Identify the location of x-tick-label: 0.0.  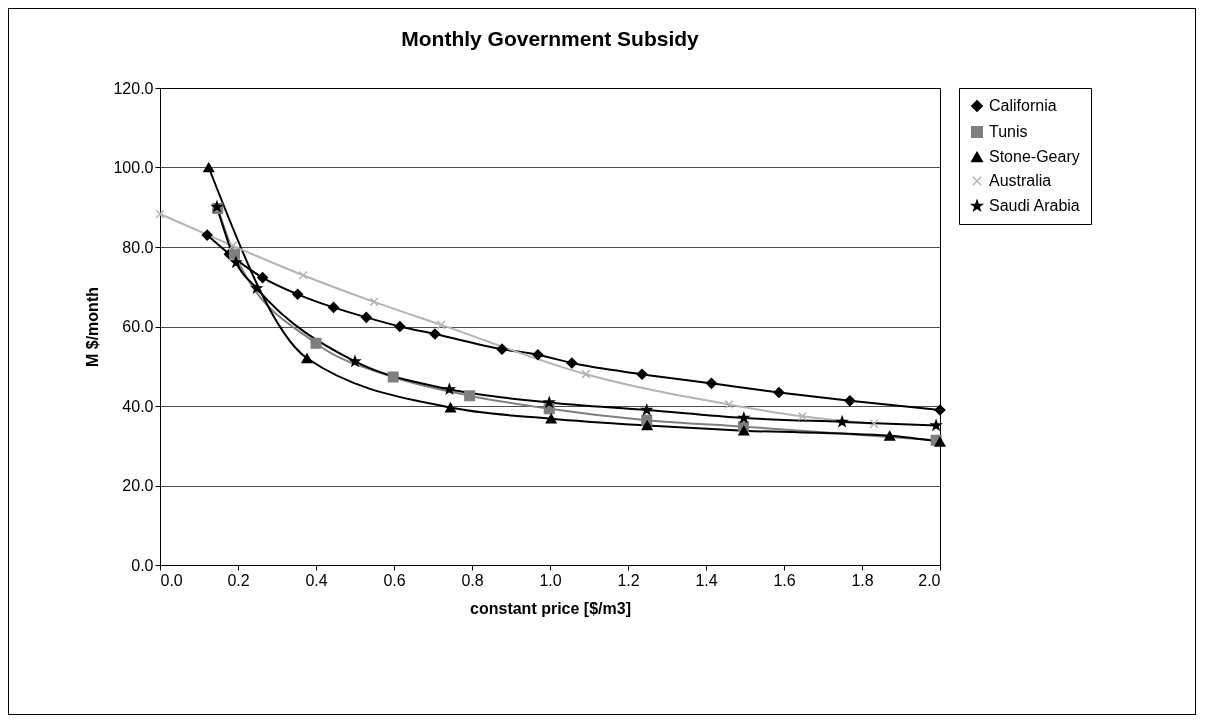
(171, 580).